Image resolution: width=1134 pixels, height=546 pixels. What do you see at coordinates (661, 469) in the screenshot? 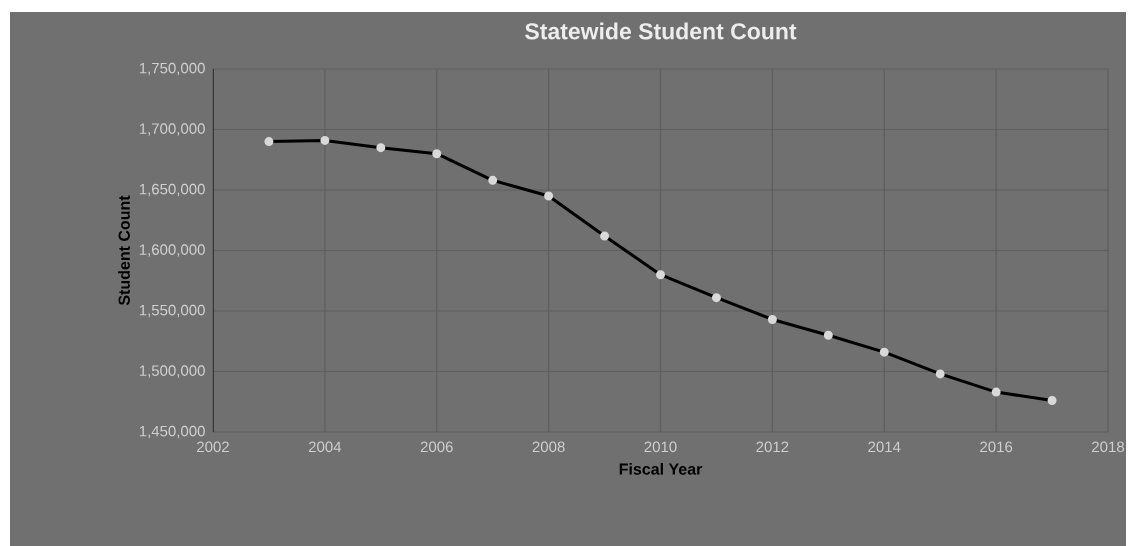
I see `x-axis-title: Fiscal Year` at bounding box center [661, 469].